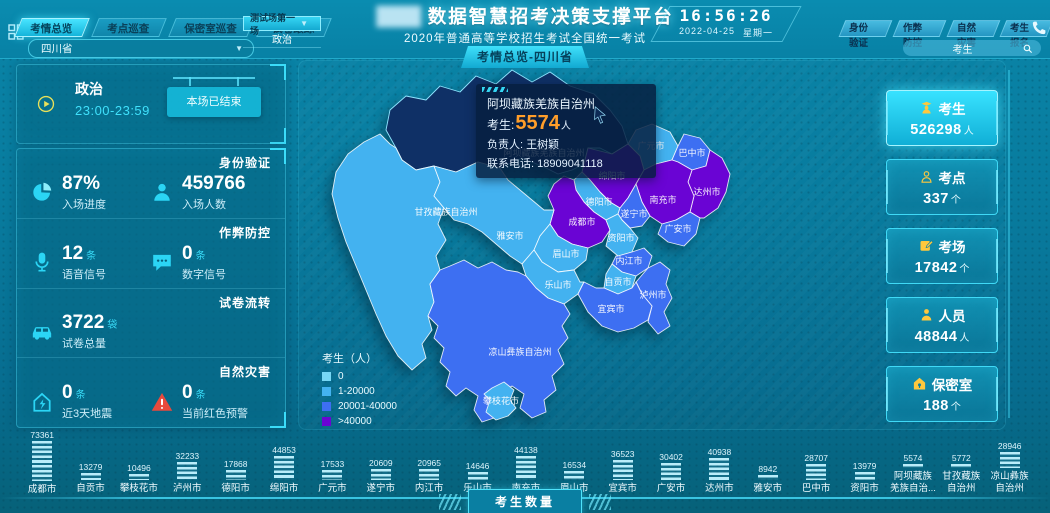 Image resolution: width=1050 pixels, height=513 pixels. I want to click on bar-column-16: 8942 雅安市, so click(768, 462).